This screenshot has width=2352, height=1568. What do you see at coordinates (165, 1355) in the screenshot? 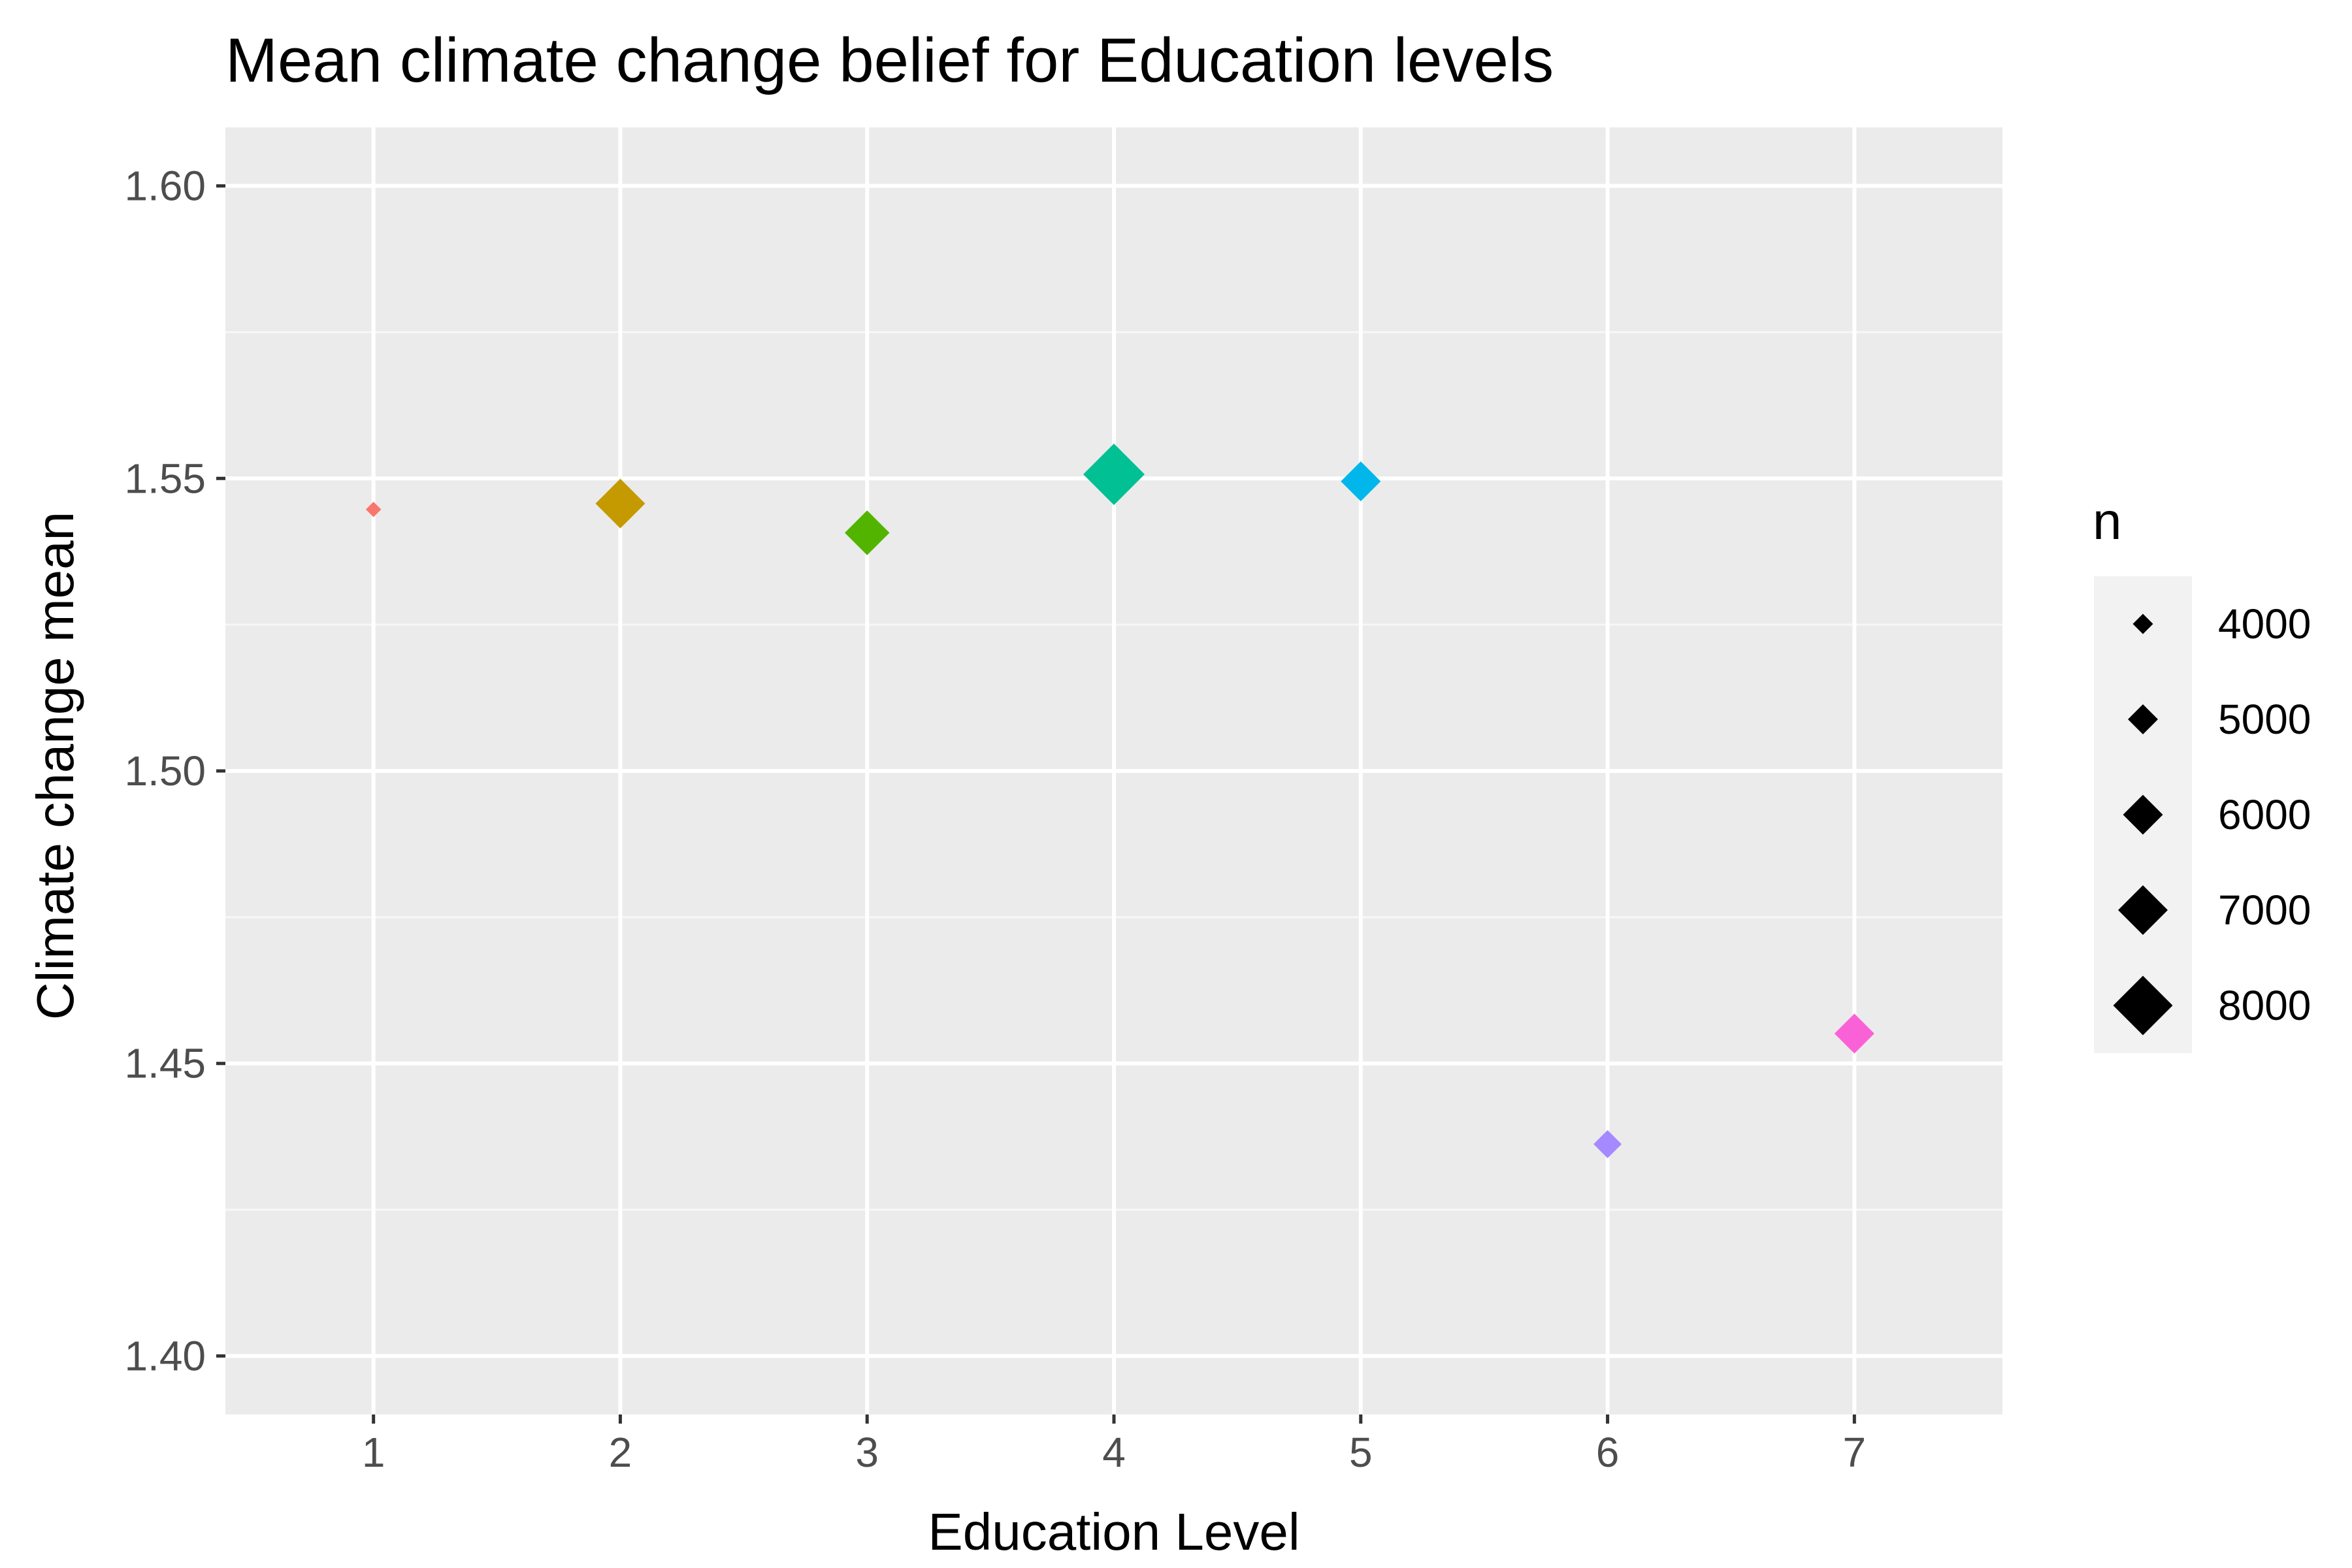
I see `y-tick-label: 1.40` at bounding box center [165, 1355].